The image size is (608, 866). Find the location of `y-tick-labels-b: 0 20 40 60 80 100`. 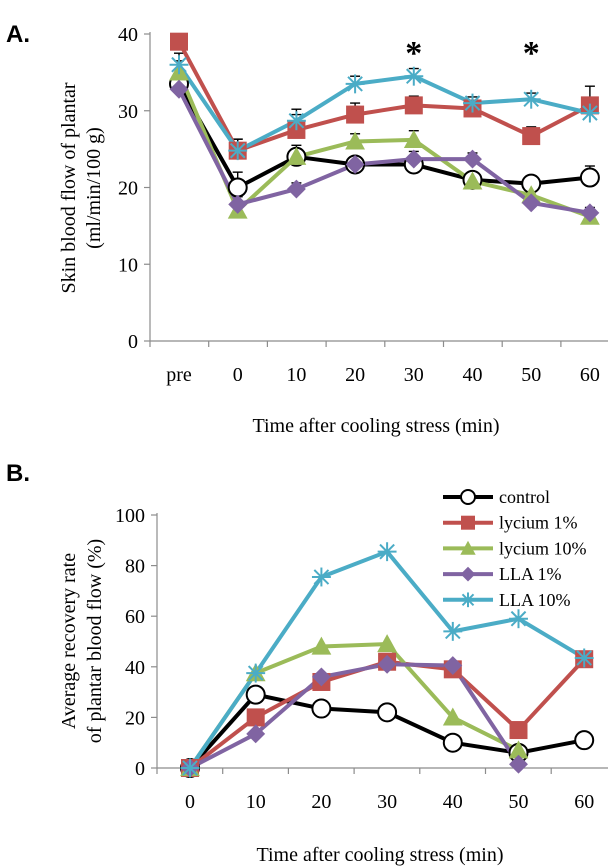

y-tick-labels-b: 0 20 40 60 80 100 is located at coordinates (130, 642).